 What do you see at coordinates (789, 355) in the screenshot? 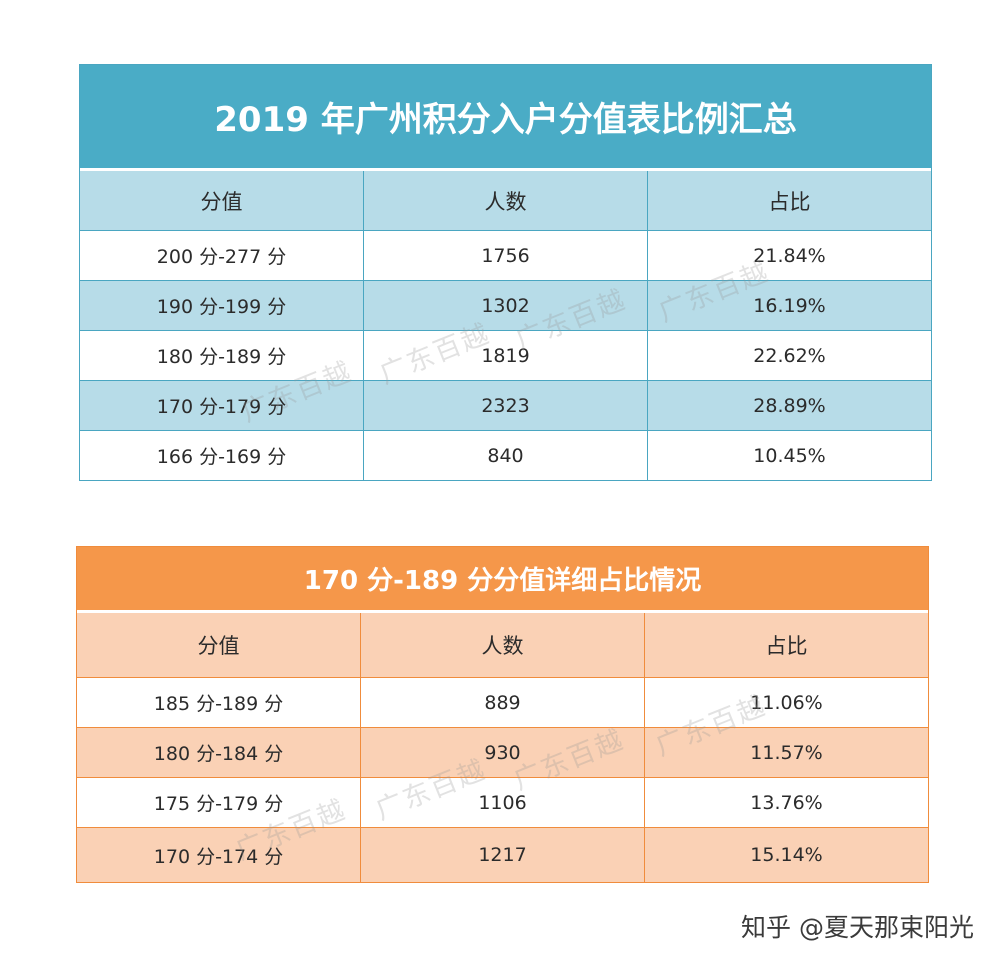
I see `ratio-cell: 22.62%` at bounding box center [789, 355].